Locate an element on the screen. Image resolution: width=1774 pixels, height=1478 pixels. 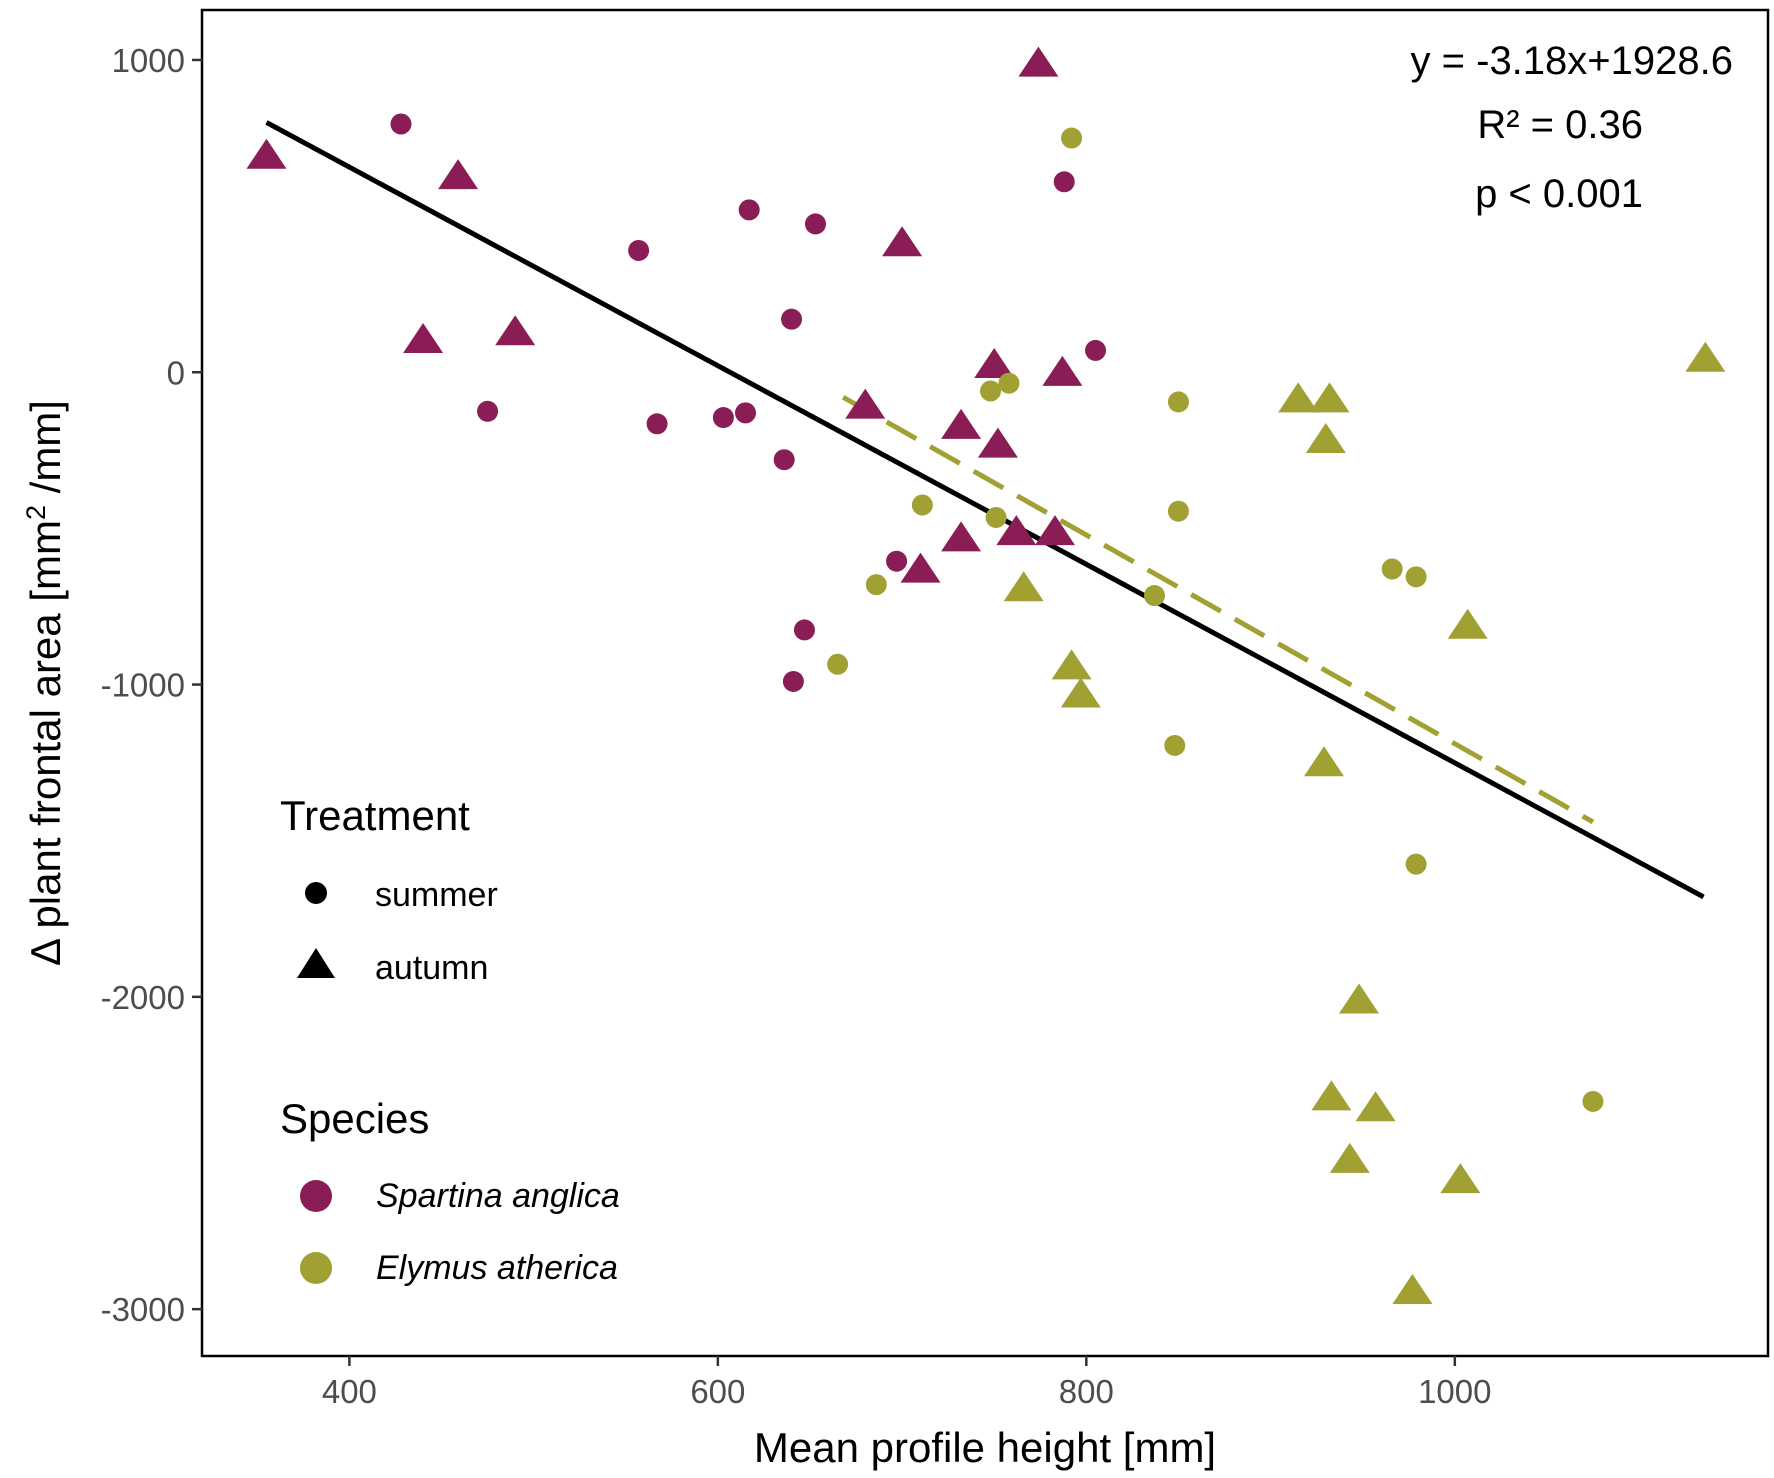
x-tick-label: 600 is located at coordinates (717, 1391).